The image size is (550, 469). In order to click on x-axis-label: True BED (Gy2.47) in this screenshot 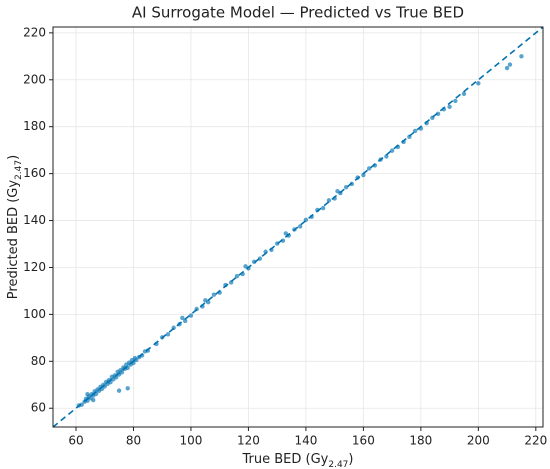, I will do `click(298, 460)`.